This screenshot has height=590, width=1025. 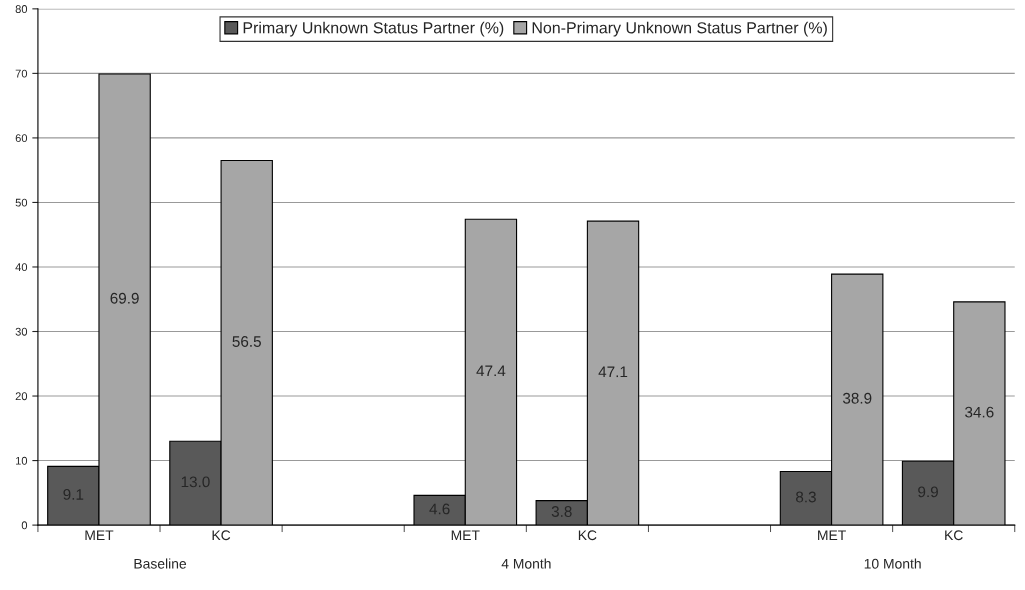 What do you see at coordinates (373, 29) in the screenshot?
I see `legend-label: Primary Unknown Status Partner (%)` at bounding box center [373, 29].